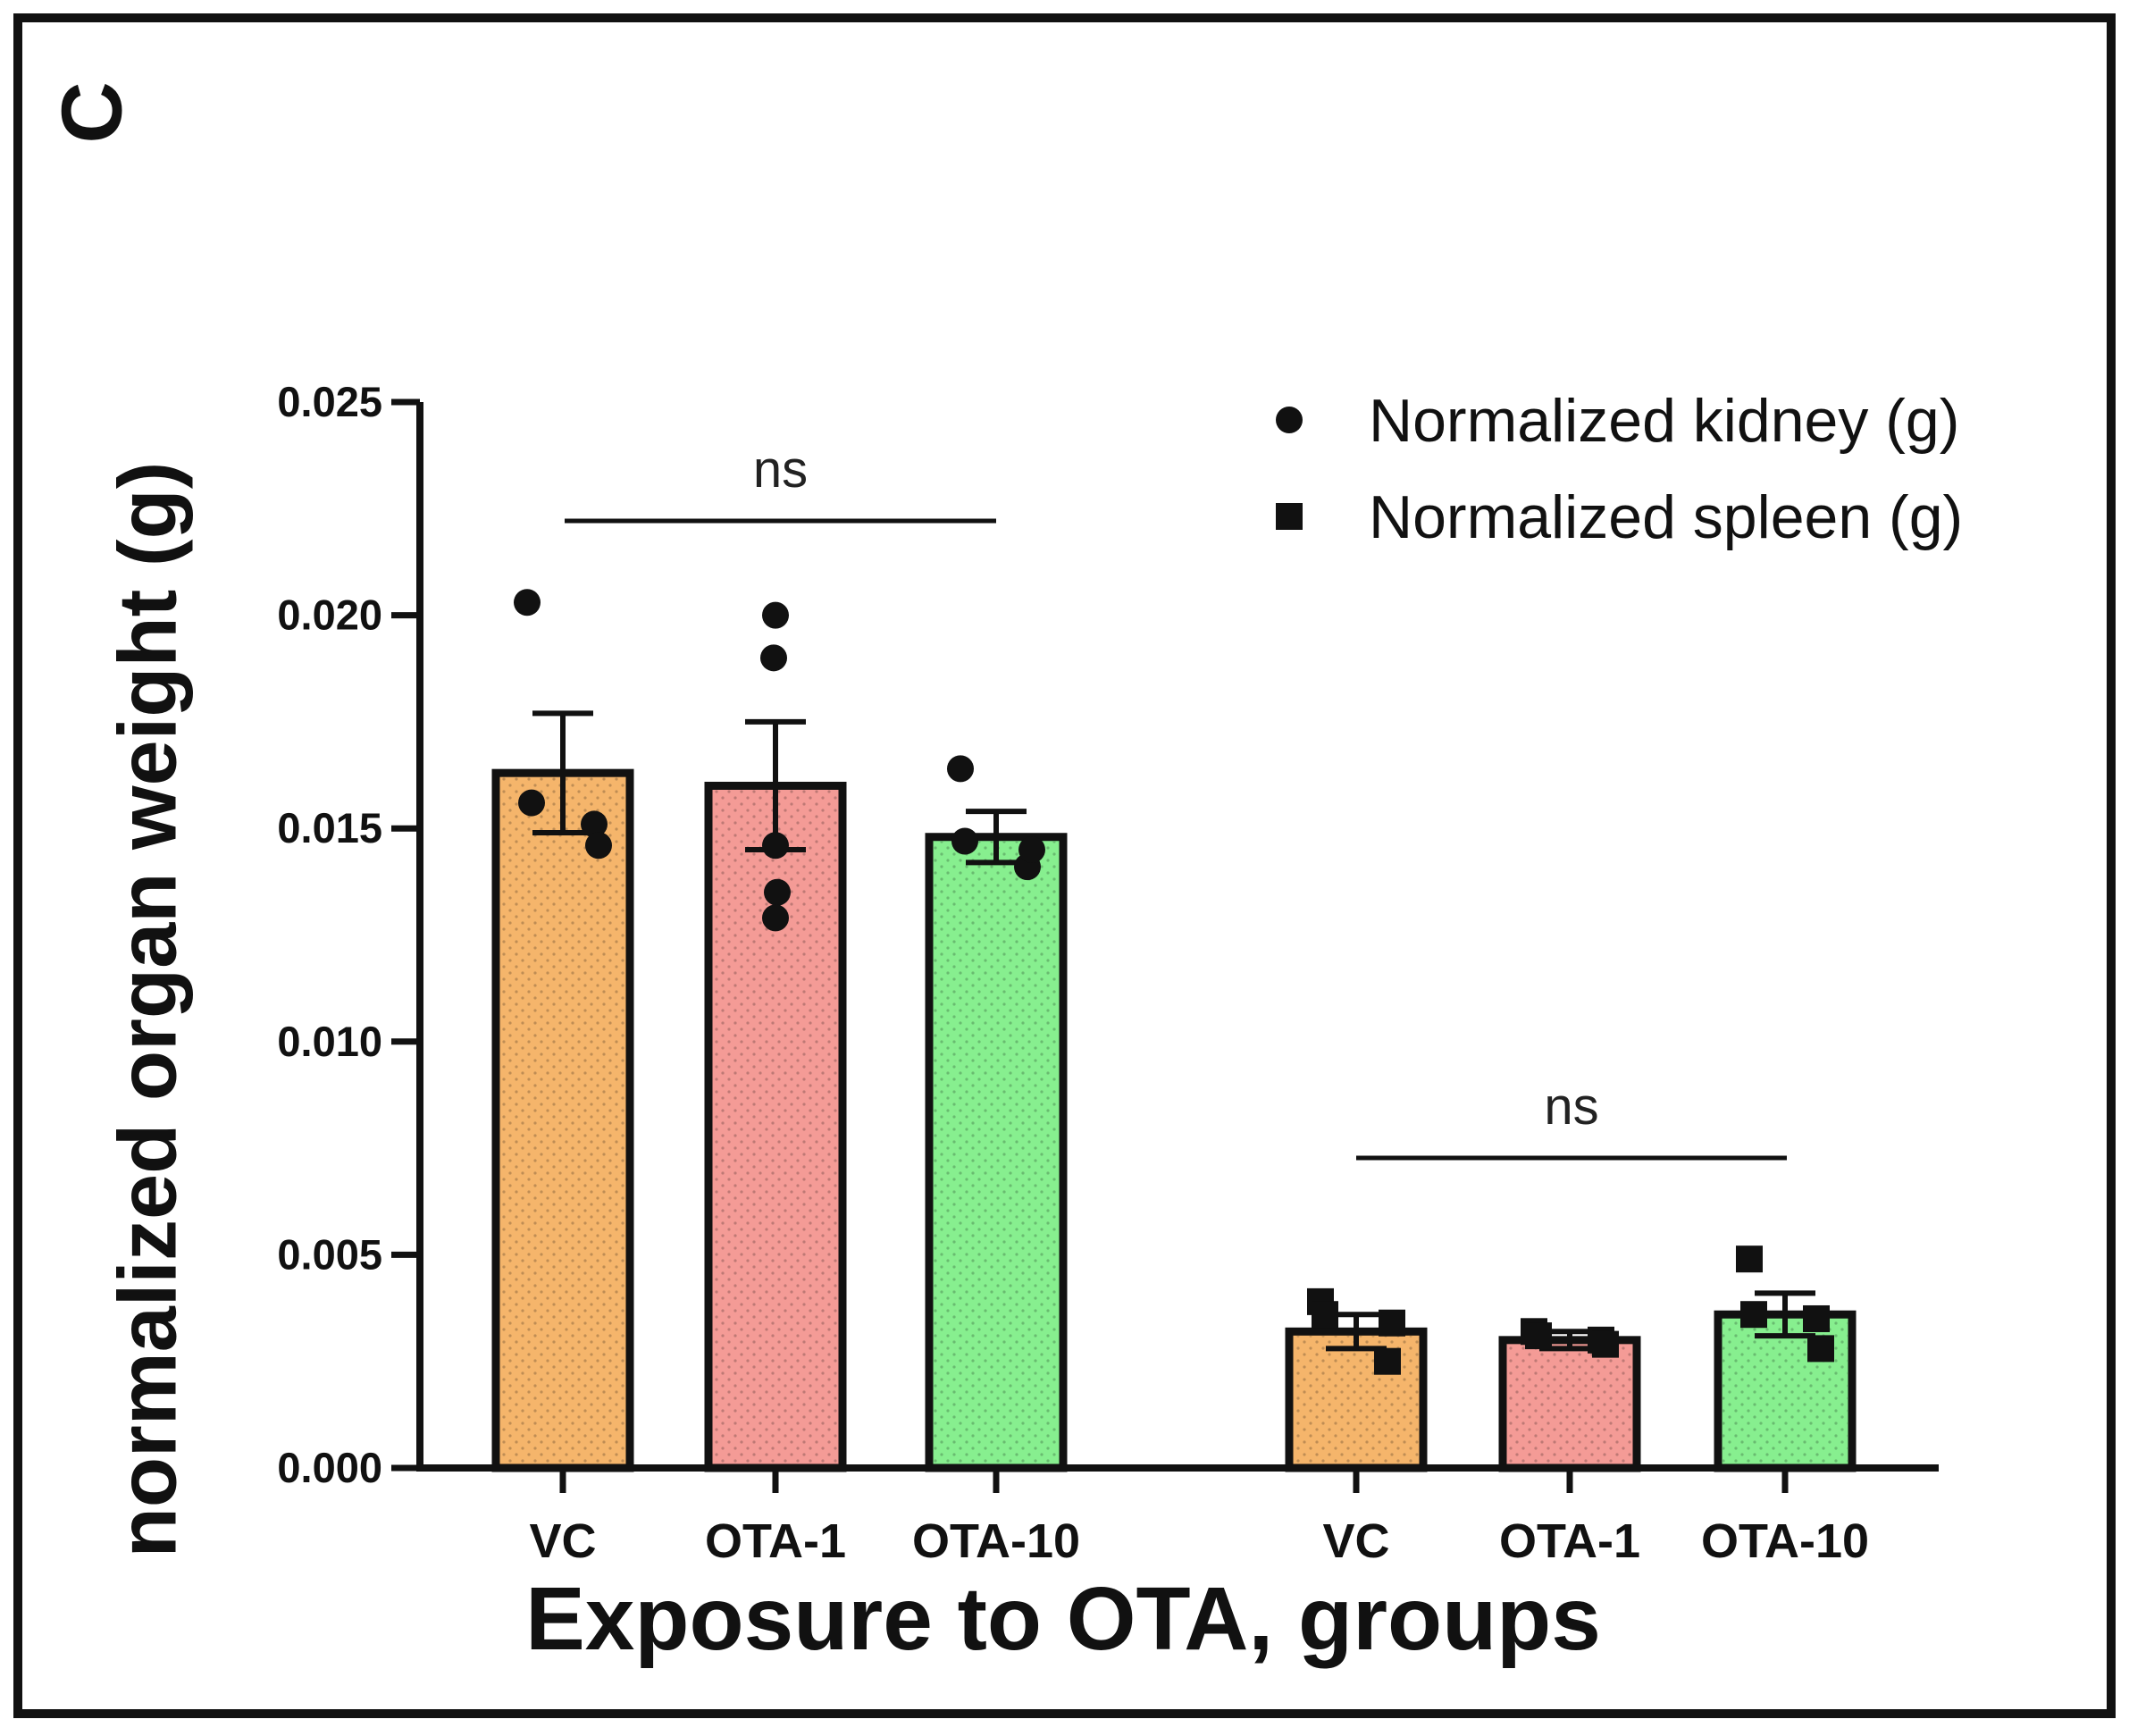 The image size is (2129, 1736). What do you see at coordinates (329, 615) in the screenshot?
I see `y-tick-label: 0.020` at bounding box center [329, 615].